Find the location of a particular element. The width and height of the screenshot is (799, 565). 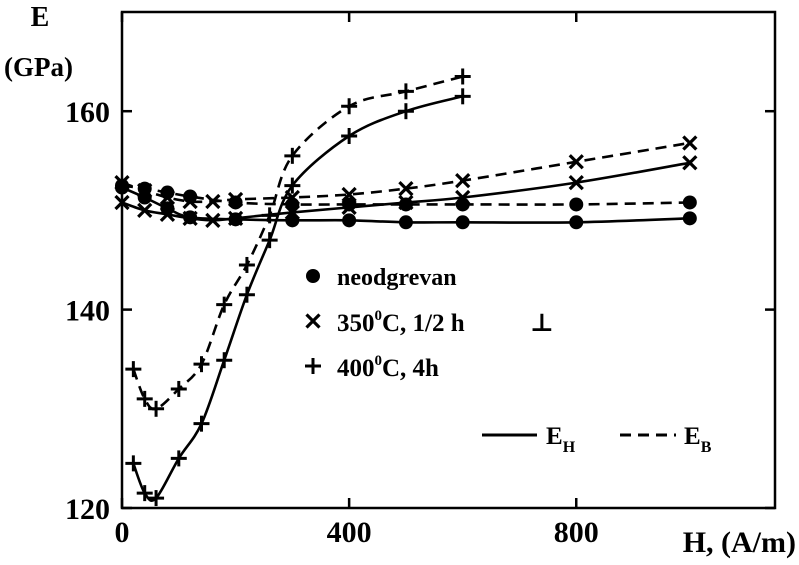

legend-plus-marker is located at coordinates (313, 366).